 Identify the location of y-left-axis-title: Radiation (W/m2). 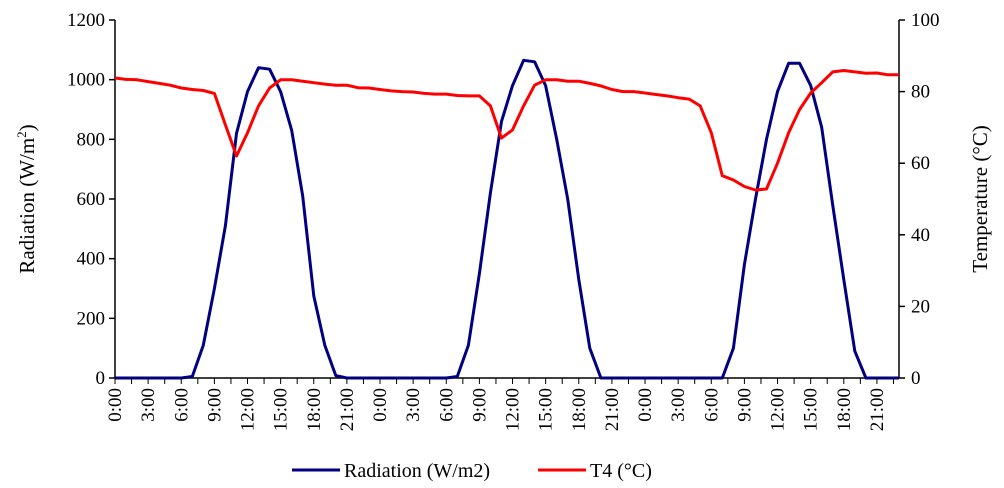
(26, 198).